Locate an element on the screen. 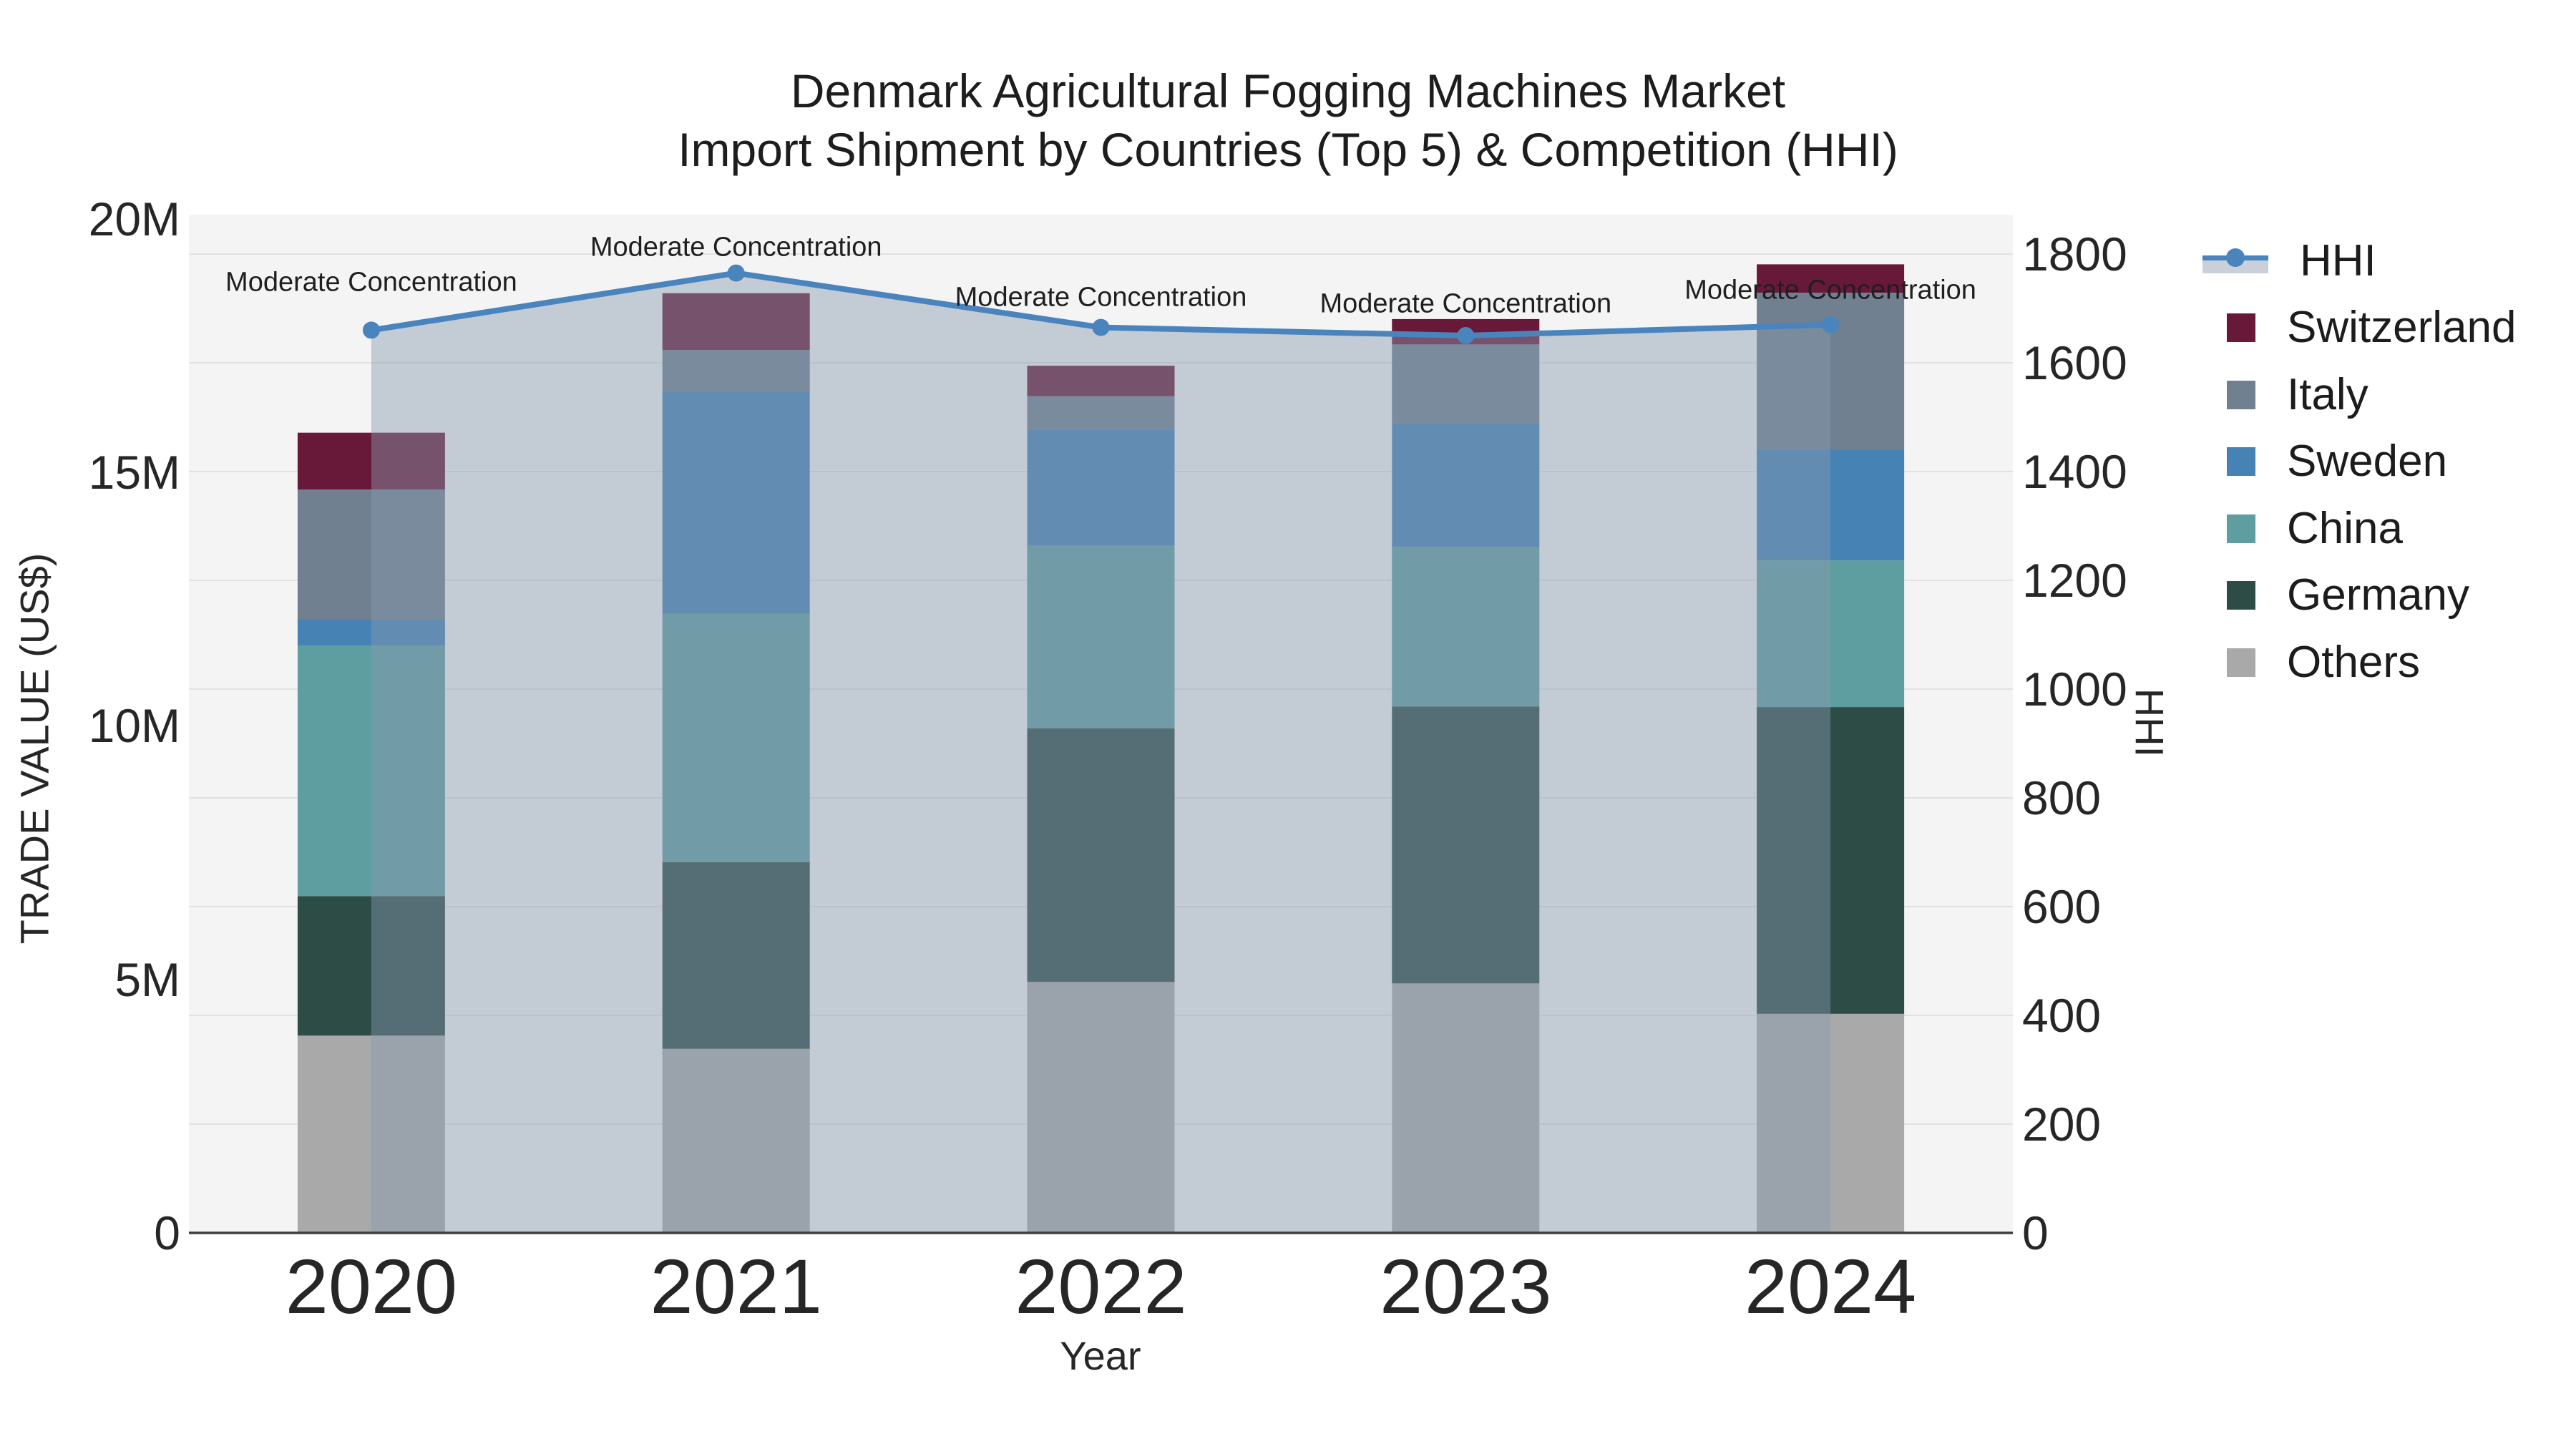  bar-segment-sweden-2021 is located at coordinates (736, 502).